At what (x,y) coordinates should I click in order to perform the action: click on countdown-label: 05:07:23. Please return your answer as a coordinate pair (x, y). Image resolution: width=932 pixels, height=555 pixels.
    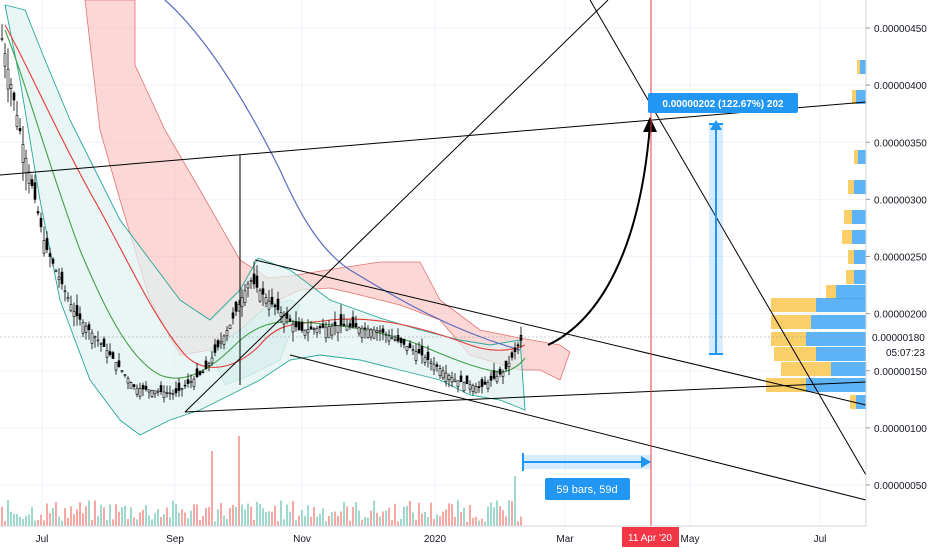
    Looking at the image, I should click on (905, 353).